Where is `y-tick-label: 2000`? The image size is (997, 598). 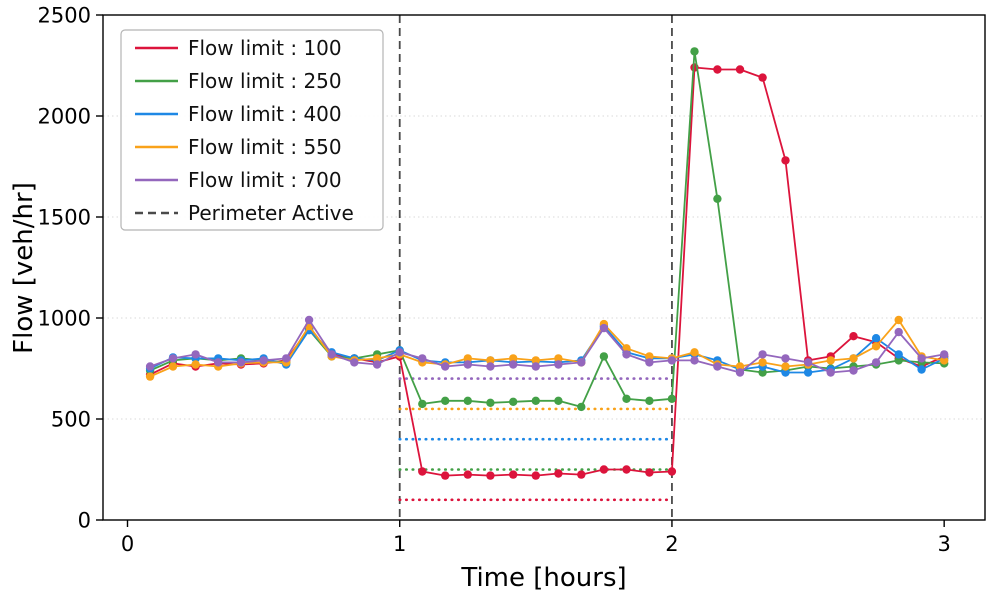 y-tick-label: 2000 is located at coordinates (64, 117).